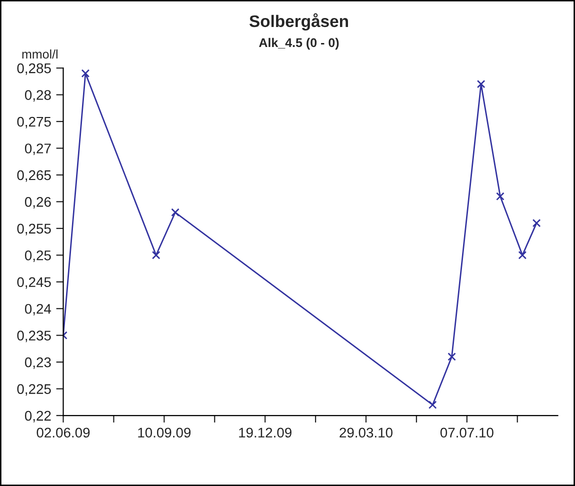 The image size is (575, 486). Describe the element at coordinates (37, 150) in the screenshot. I see `y-tick-label: 0,27` at that location.